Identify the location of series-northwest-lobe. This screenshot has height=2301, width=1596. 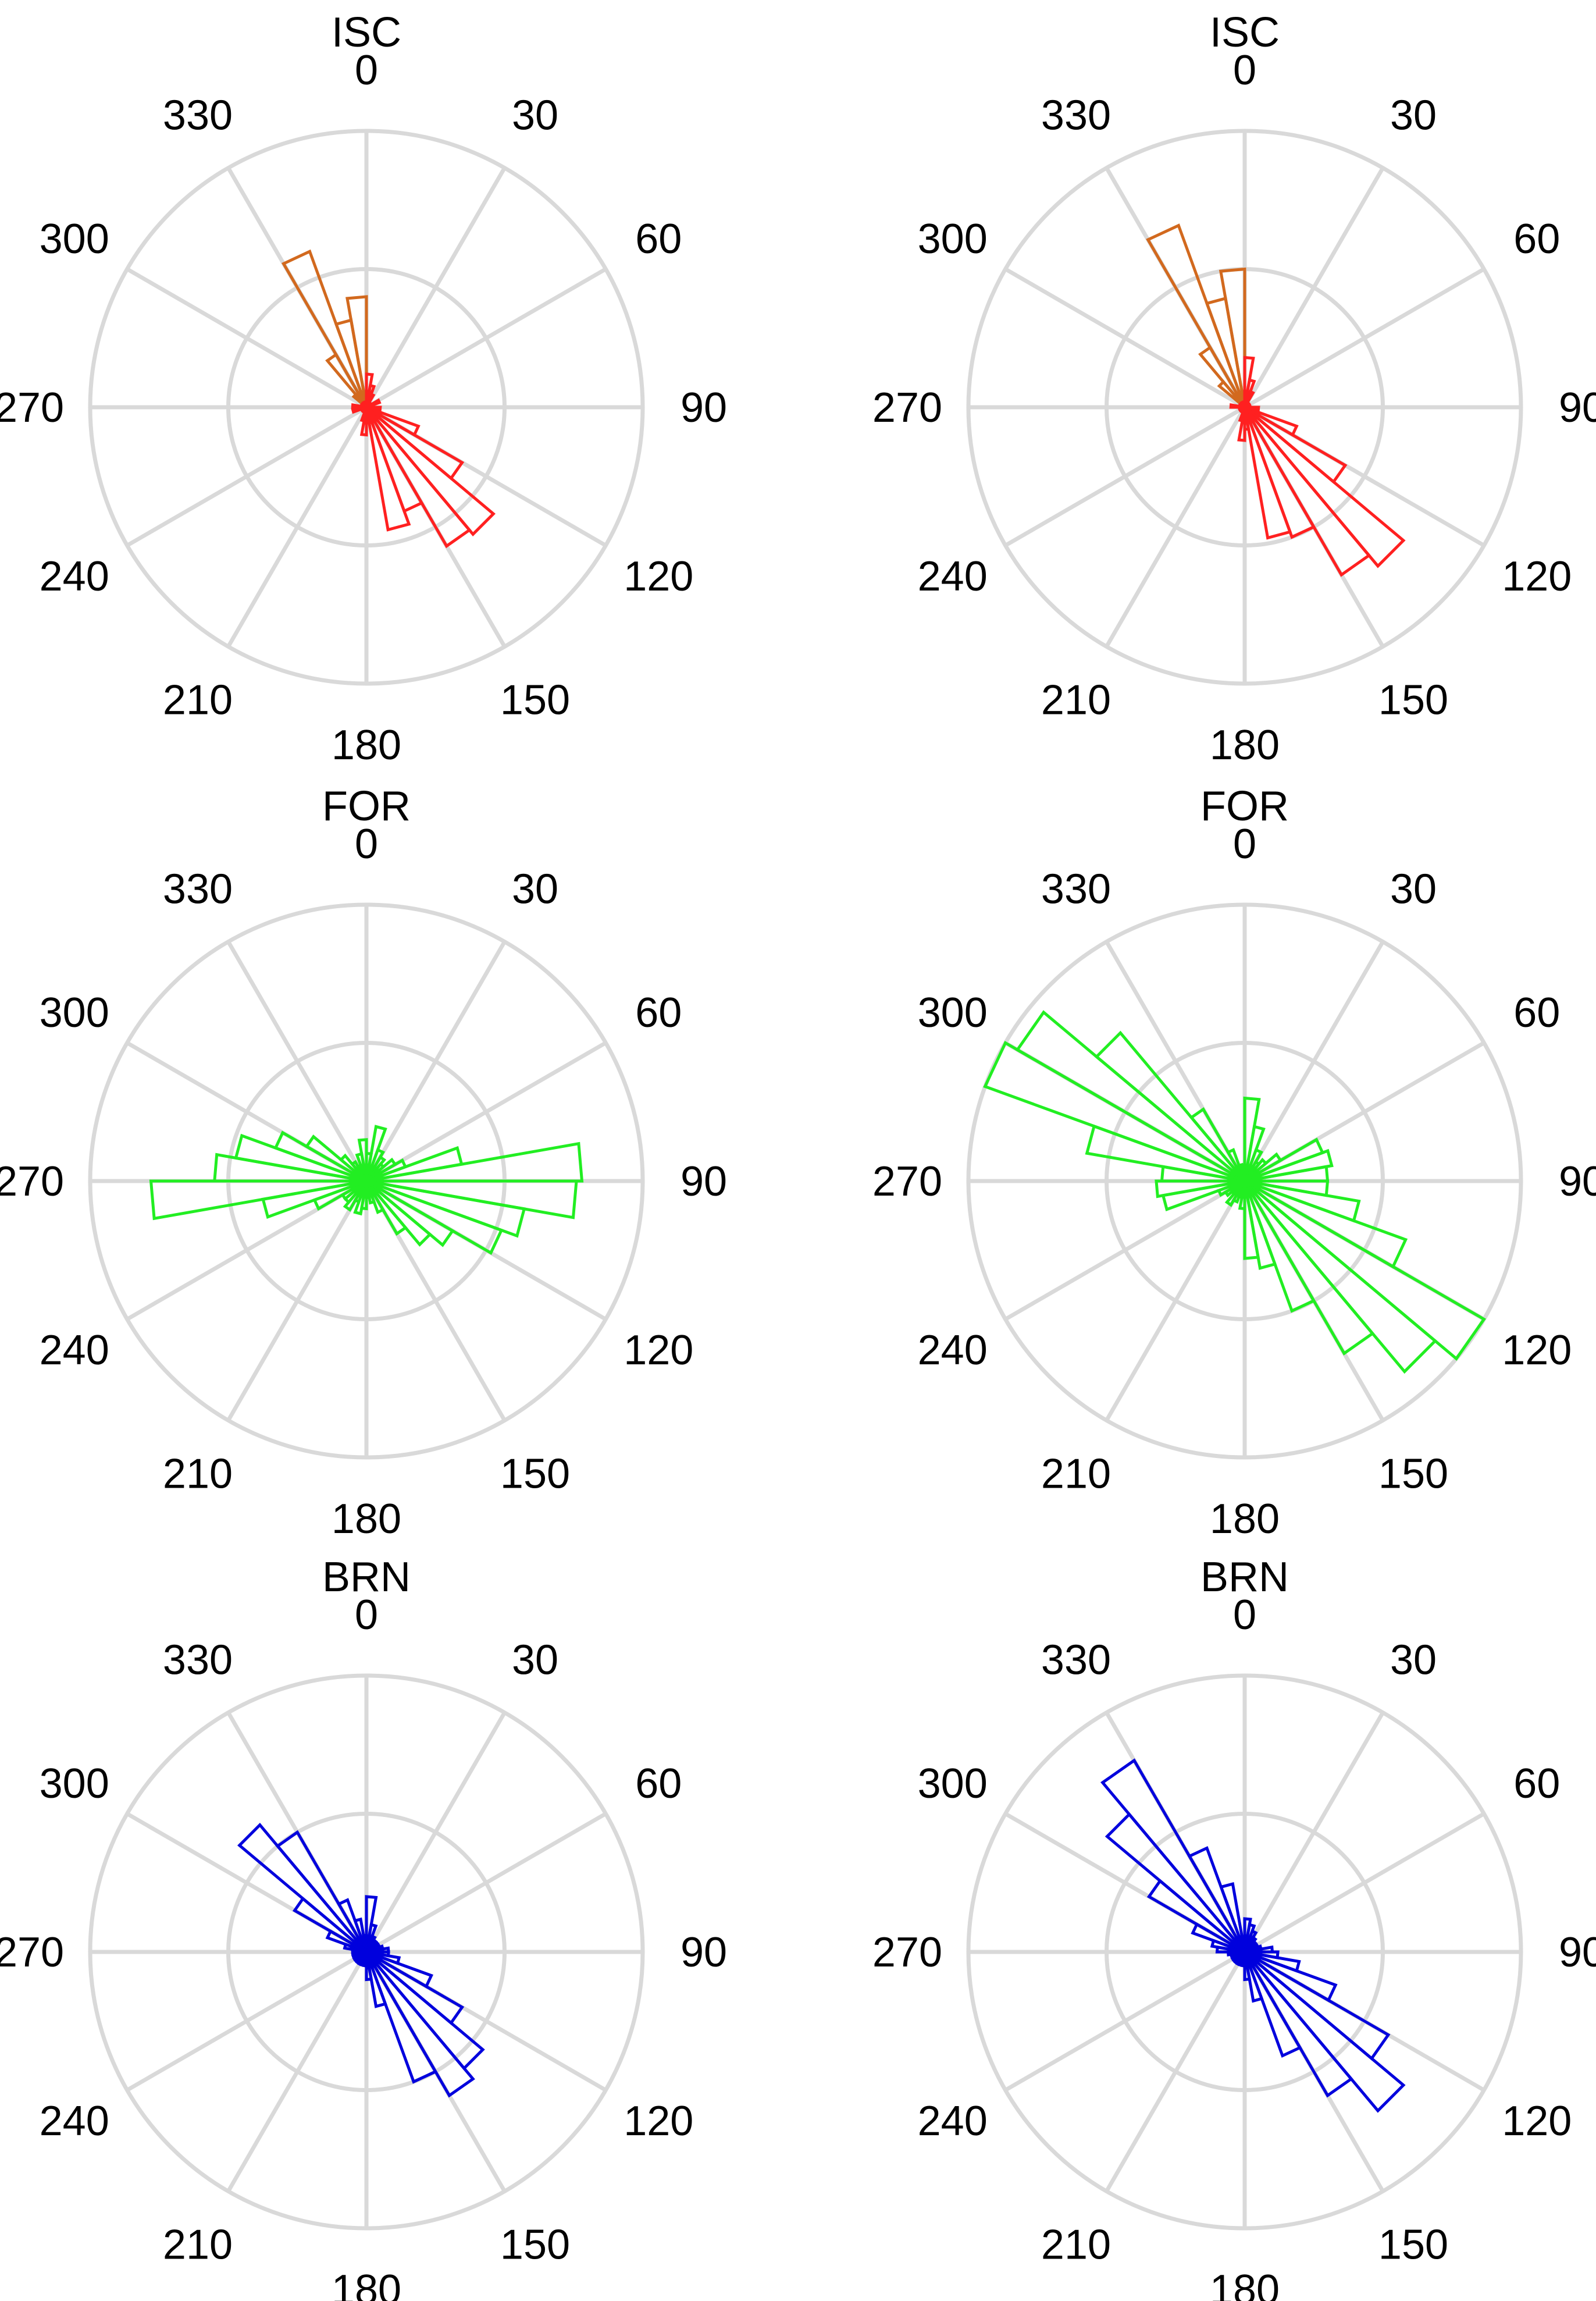
(324, 329).